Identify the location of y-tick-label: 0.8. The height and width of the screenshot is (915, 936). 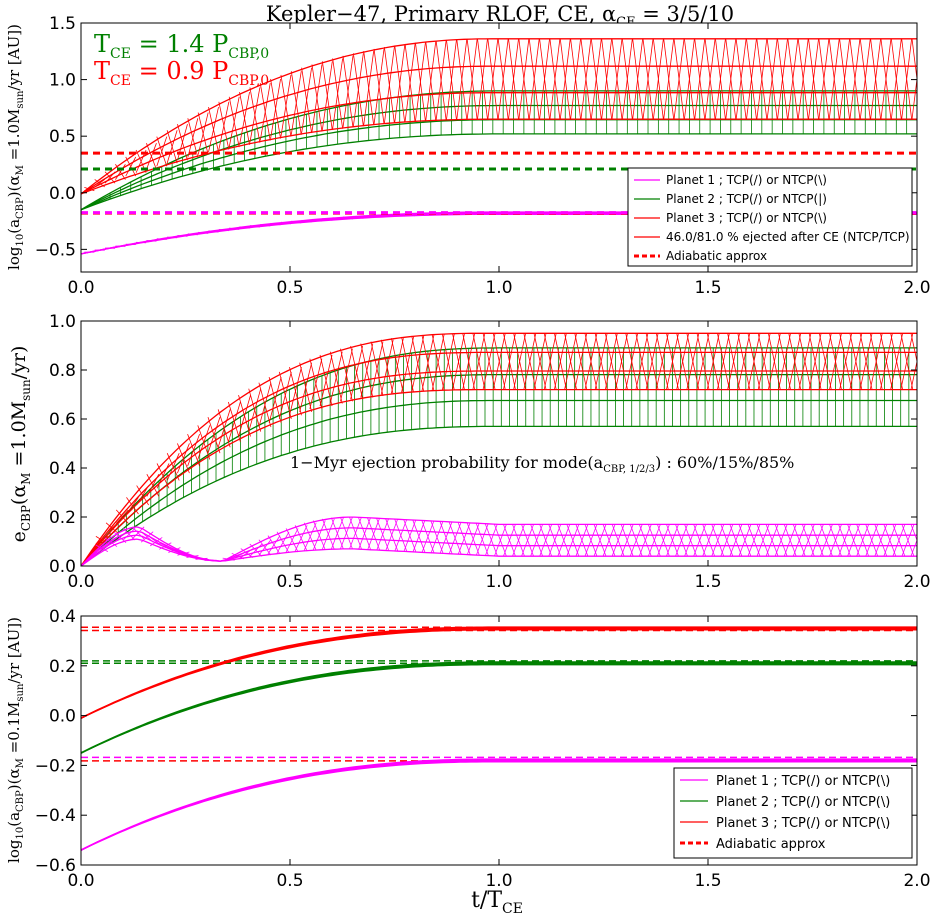
(62, 371).